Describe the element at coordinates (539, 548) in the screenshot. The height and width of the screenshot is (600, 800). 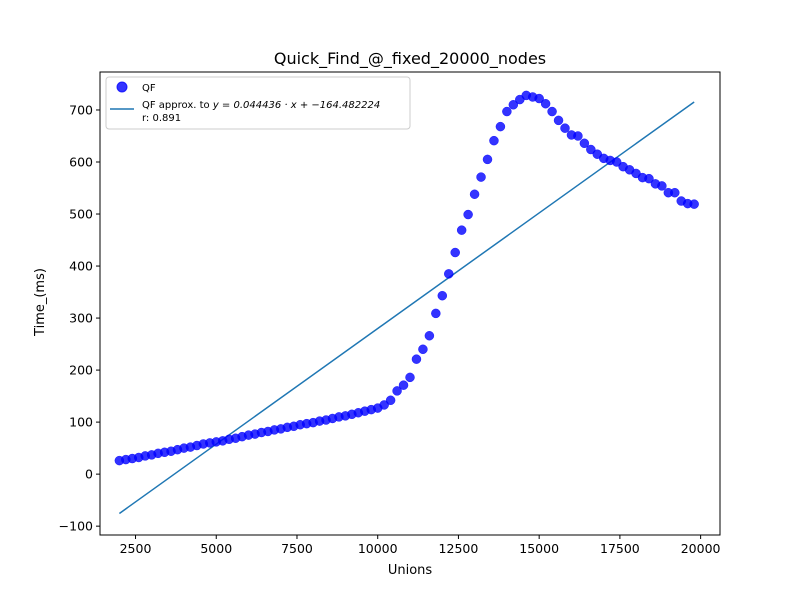
I see `x-tick-label: 15000` at that location.